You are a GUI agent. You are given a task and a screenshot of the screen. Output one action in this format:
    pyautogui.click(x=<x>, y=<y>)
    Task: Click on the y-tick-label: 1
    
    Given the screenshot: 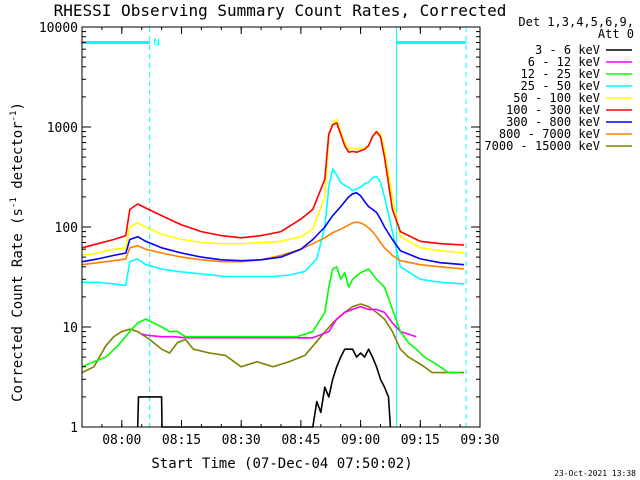 What is the action you would take?
    pyautogui.click(x=74, y=428)
    